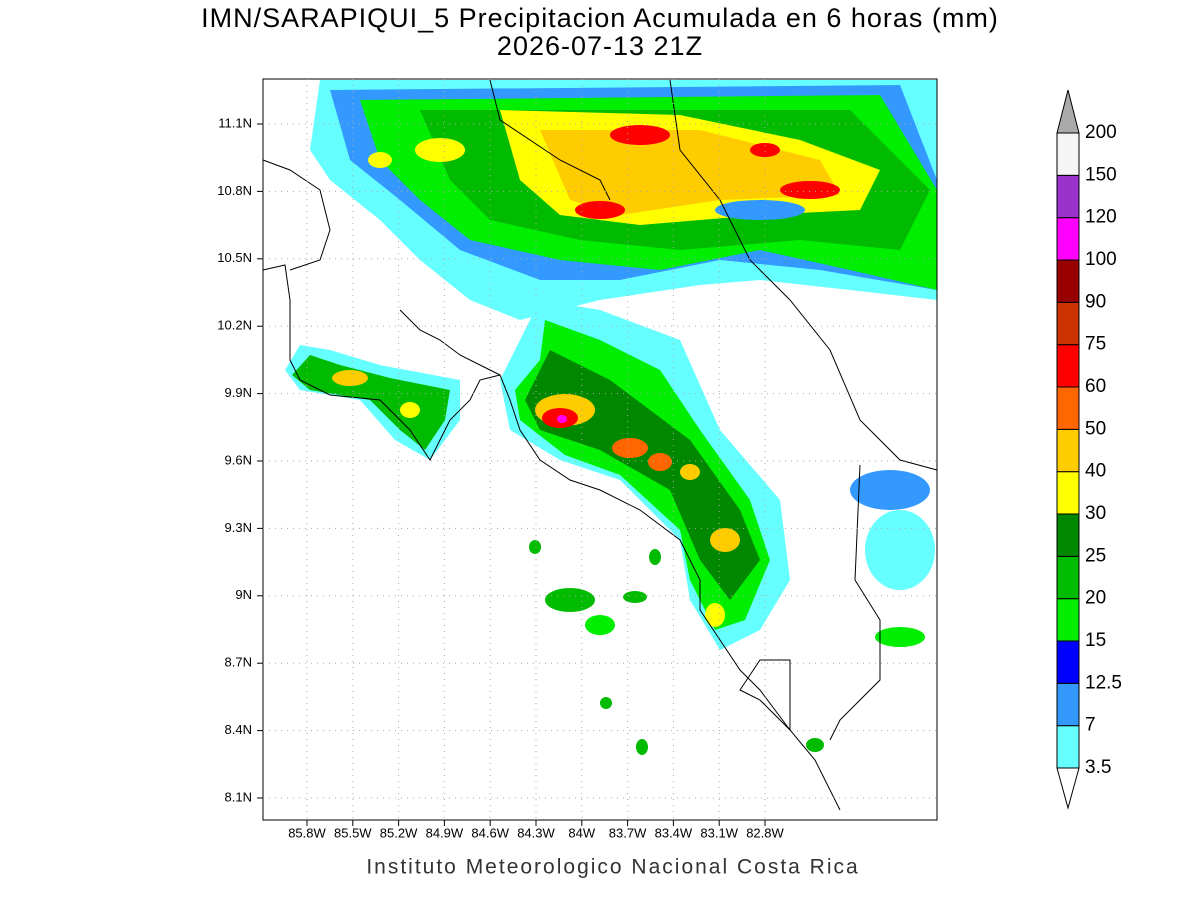 This screenshot has height=900, width=1200. Describe the element at coordinates (1095, 513) in the screenshot. I see `colorbar-label: 30` at that location.